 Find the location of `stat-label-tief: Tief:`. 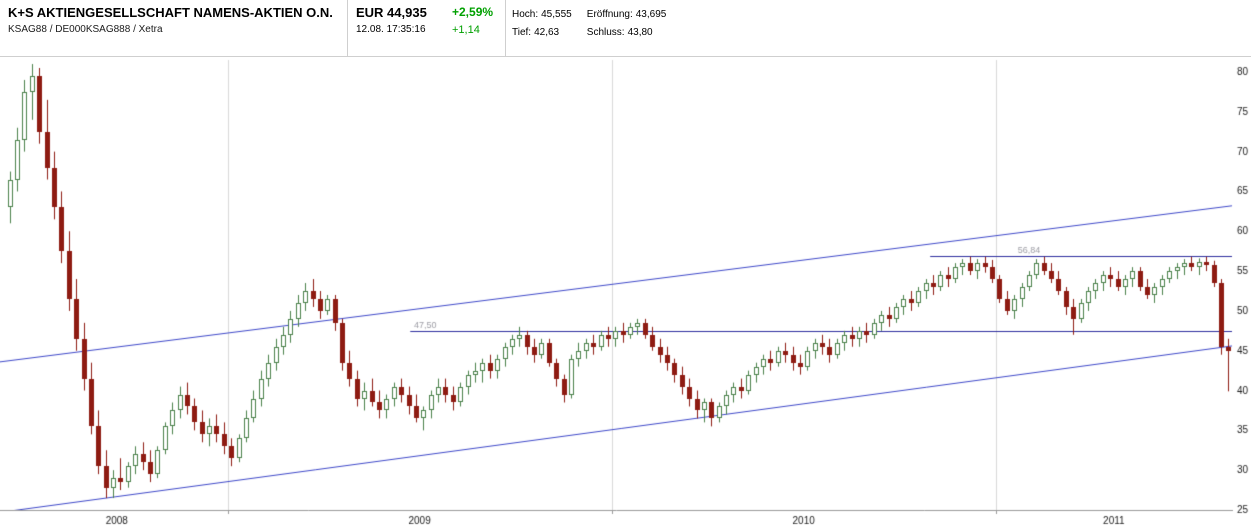

stat-label-tief: Tief: is located at coordinates (522, 32).